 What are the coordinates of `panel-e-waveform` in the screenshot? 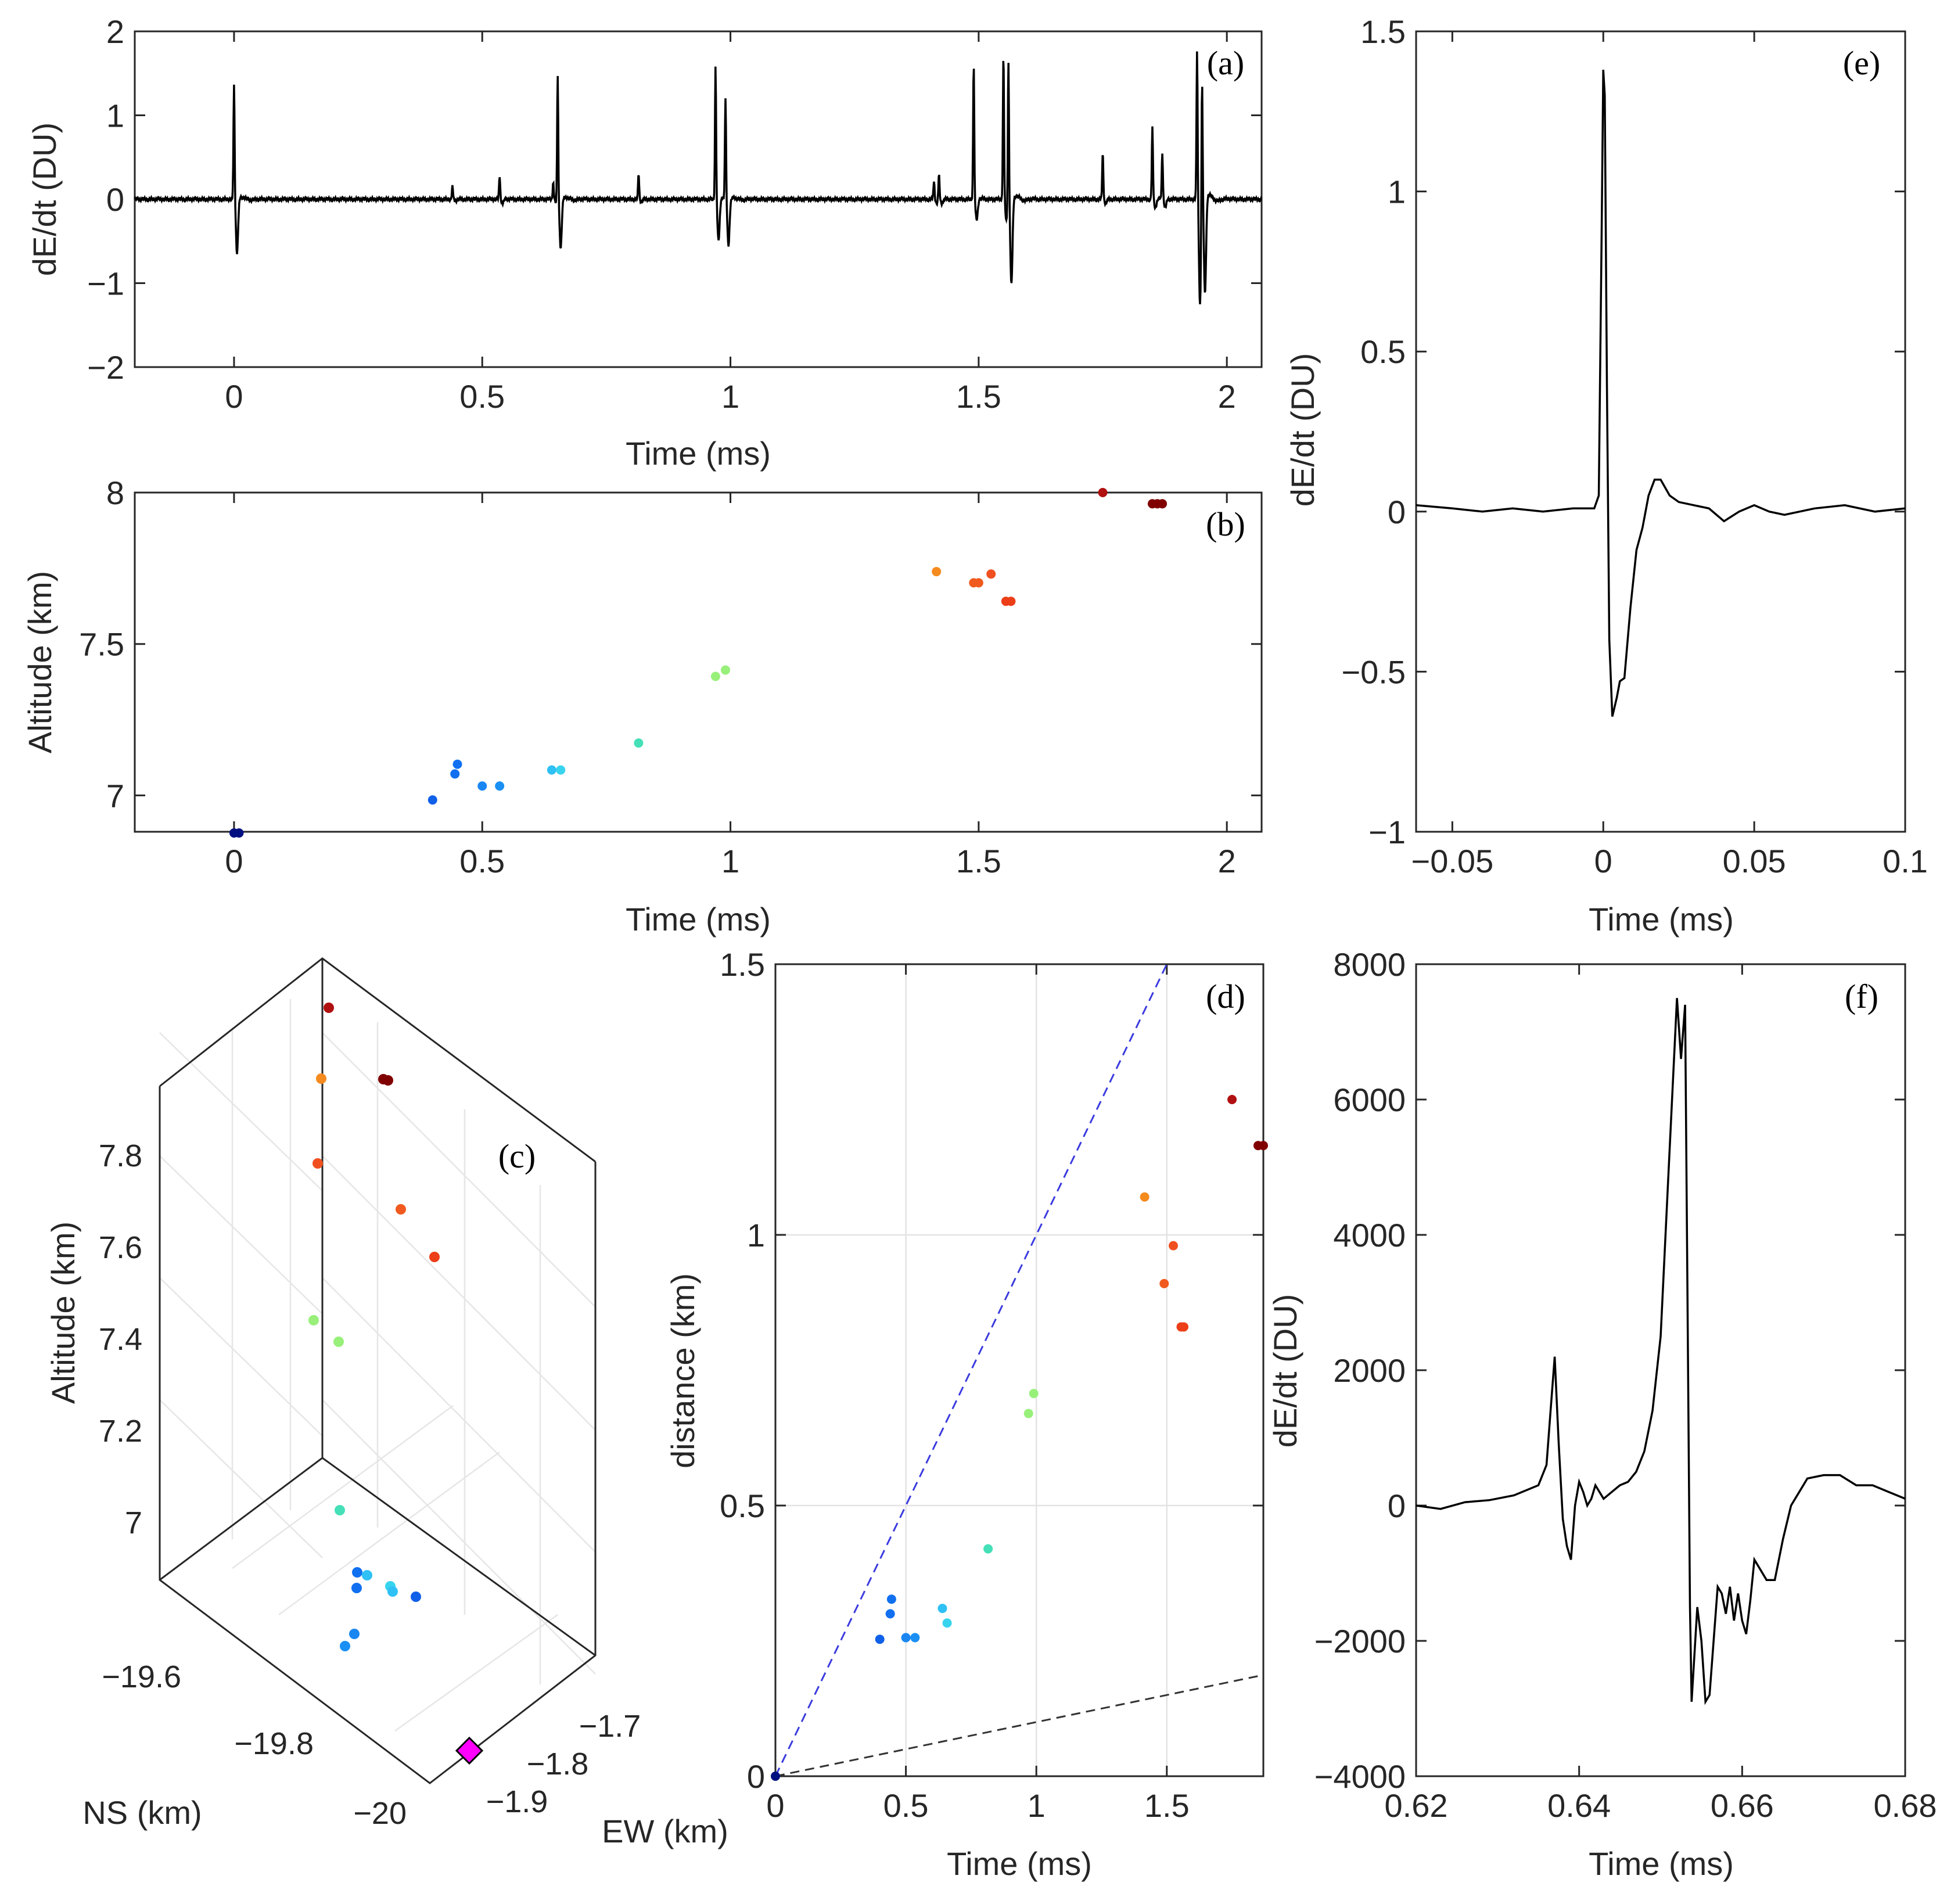 It's located at (1661, 393).